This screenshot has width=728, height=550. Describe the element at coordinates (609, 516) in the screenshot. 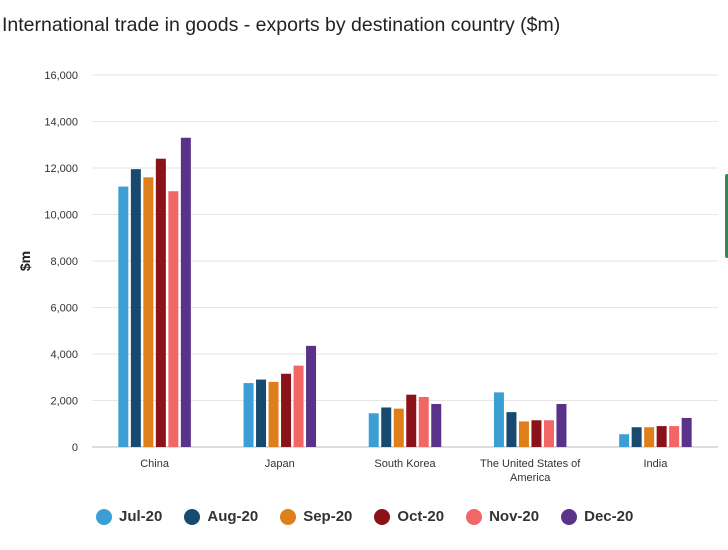

I see `legend-label: Dec-20` at that location.